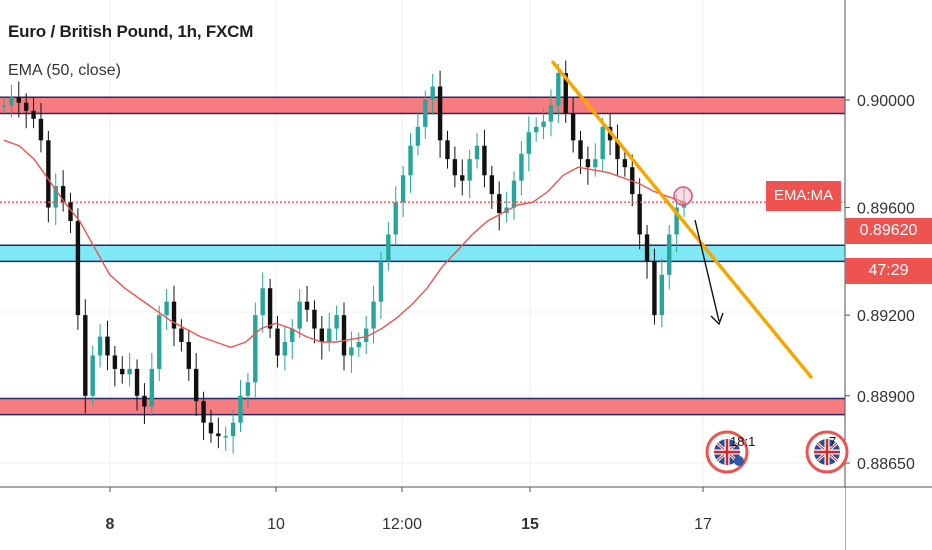 Image resolution: width=932 pixels, height=550 pixels. What do you see at coordinates (886, 101) in the screenshot?
I see `price-tick-label: 0.90000` at bounding box center [886, 101].